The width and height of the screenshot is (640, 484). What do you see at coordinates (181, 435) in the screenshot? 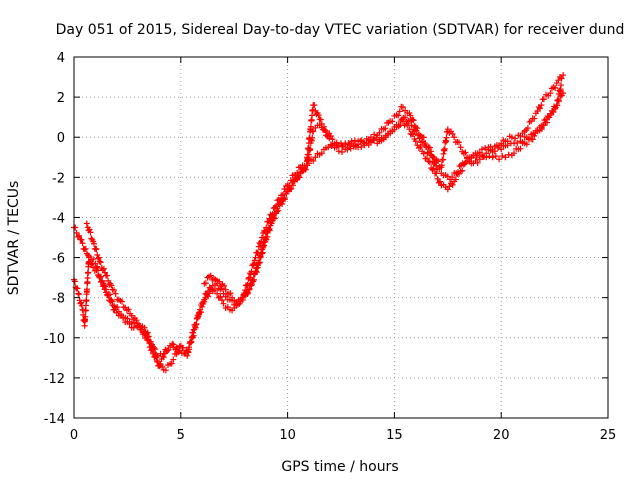
I see `x-tick-label: 5` at bounding box center [181, 435].